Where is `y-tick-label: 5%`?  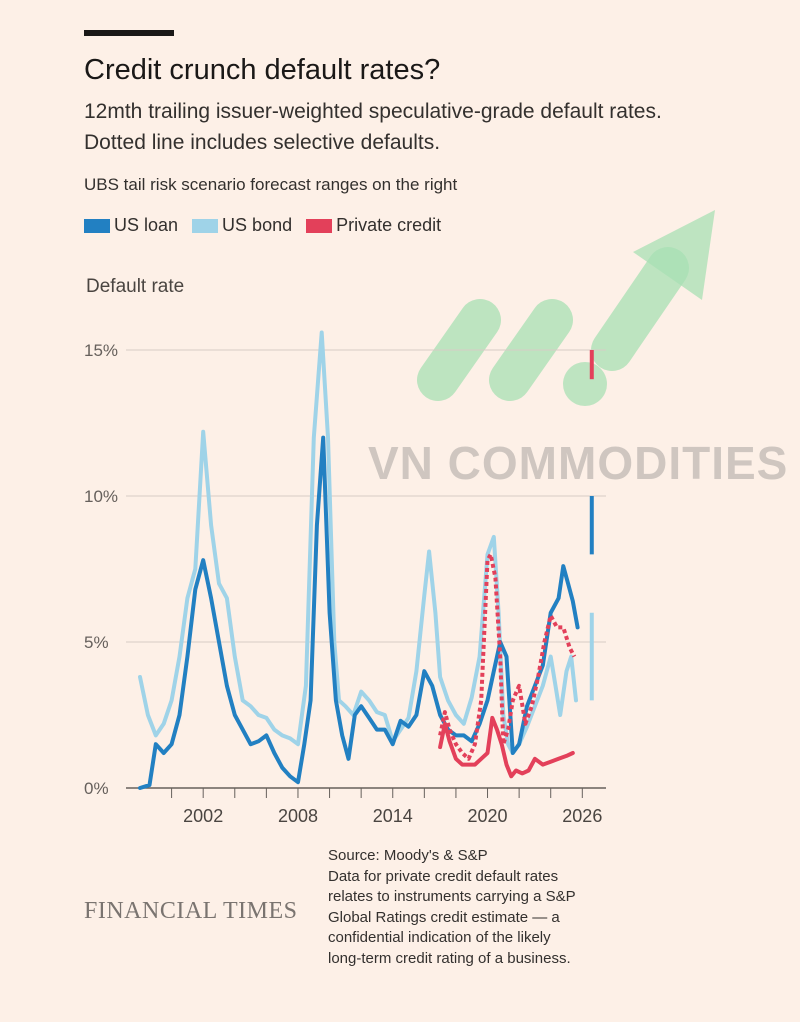 y-tick-label: 5% is located at coordinates (96, 642).